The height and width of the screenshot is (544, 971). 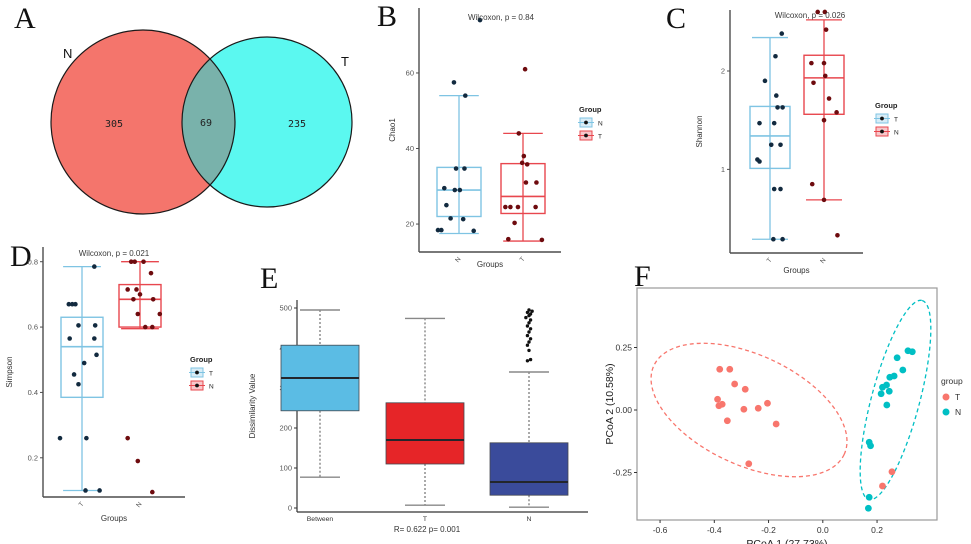 What do you see at coordinates (410, 224) in the screenshot?
I see `svg-text: 20` at bounding box center [410, 224].